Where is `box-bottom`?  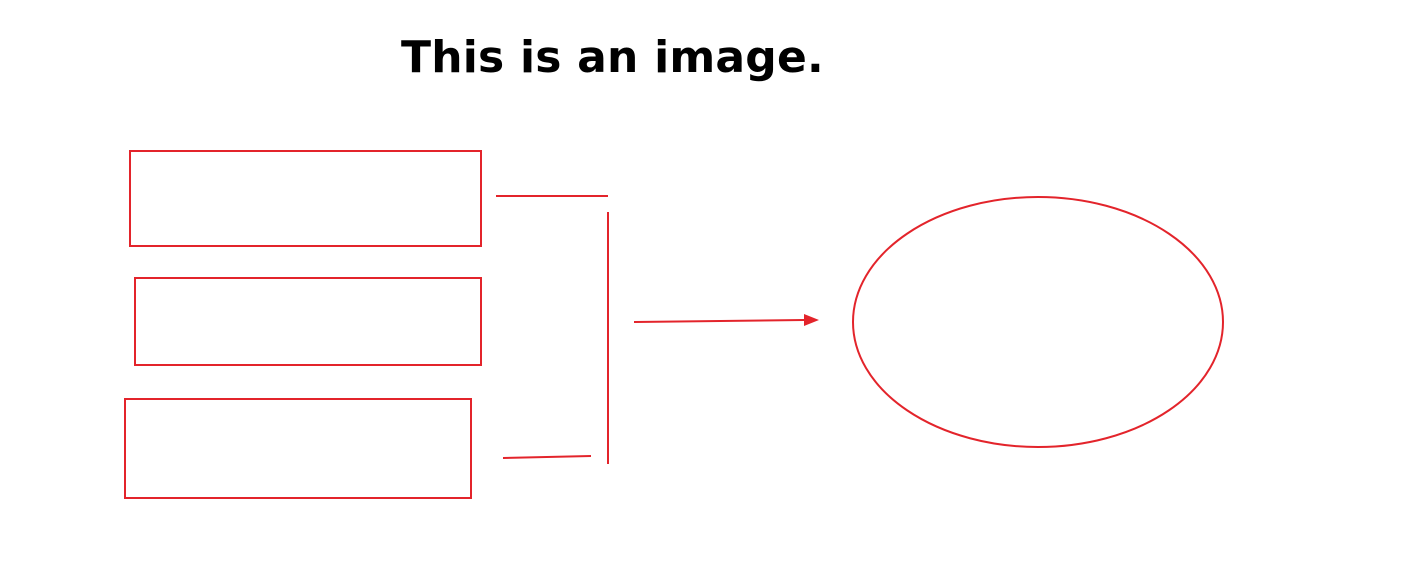
box-bottom is located at coordinates (298, 448).